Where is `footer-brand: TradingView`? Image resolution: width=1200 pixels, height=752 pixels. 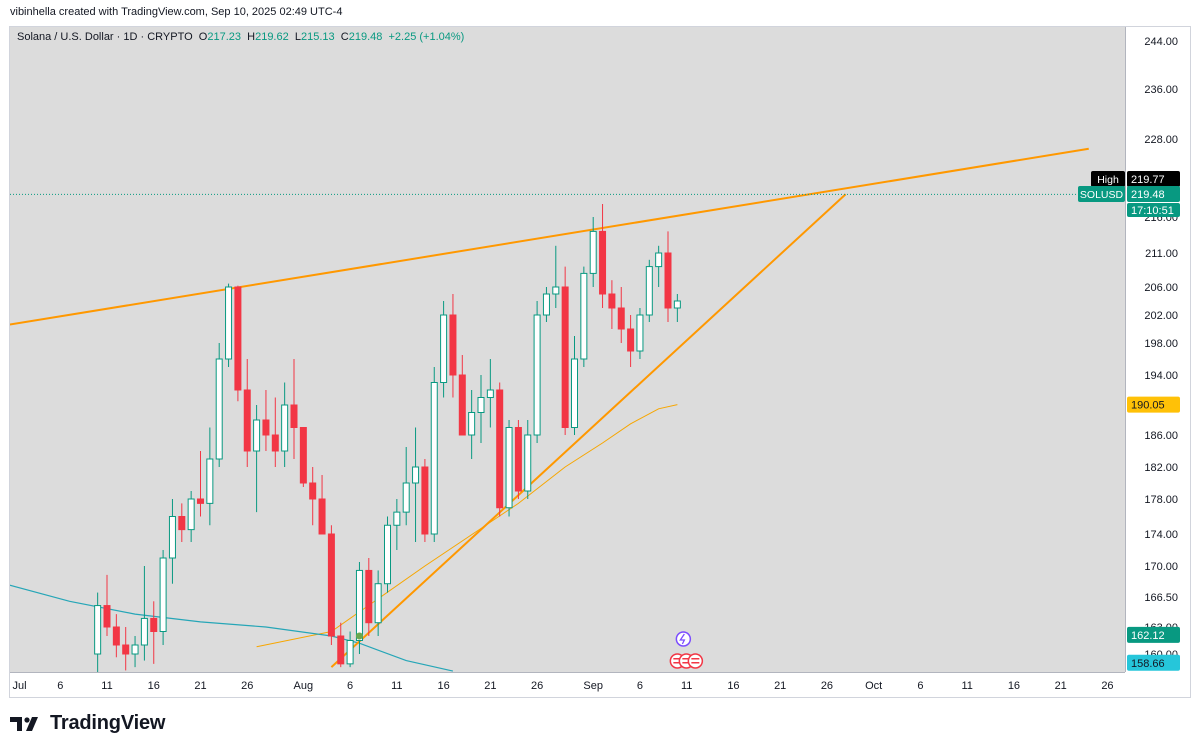
footer-brand: TradingView is located at coordinates (87, 723).